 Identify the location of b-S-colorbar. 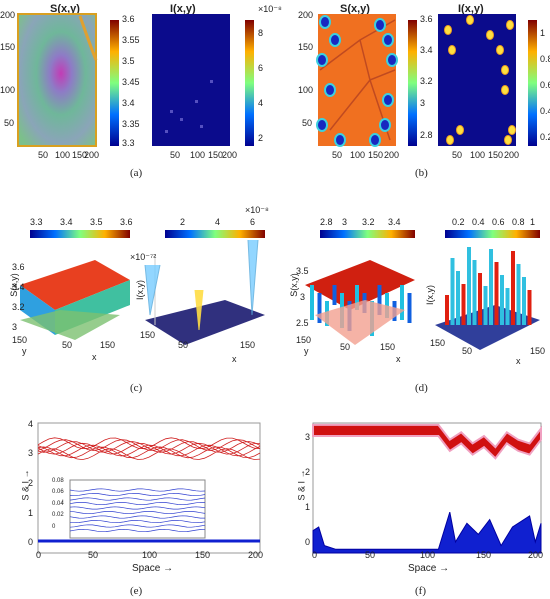
(412, 83).